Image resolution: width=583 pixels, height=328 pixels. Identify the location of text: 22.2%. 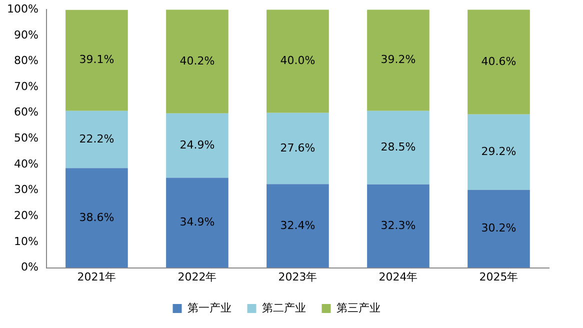
(96, 139).